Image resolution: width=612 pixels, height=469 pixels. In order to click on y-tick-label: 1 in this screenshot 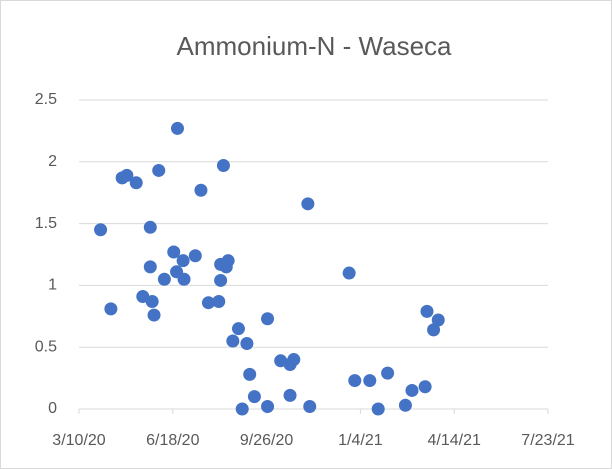, I will do `click(52, 285)`.